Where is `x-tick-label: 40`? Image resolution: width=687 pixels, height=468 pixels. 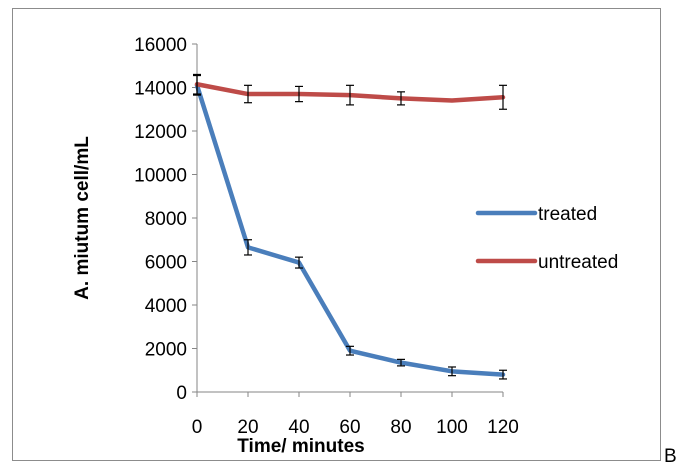
x-tick-label: 40 is located at coordinates (298, 427).